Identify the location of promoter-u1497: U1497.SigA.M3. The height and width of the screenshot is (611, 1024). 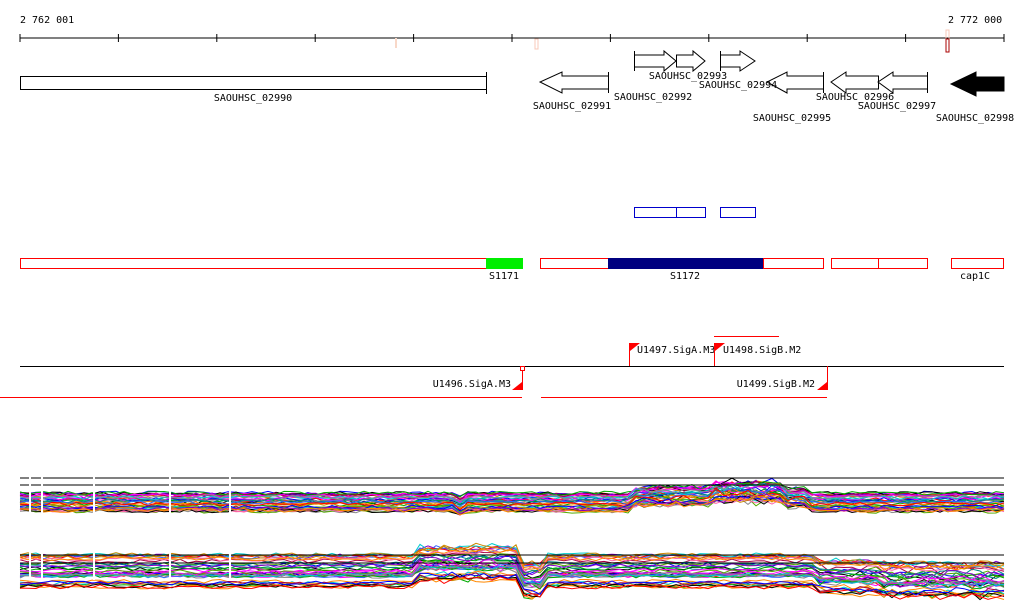
(672, 354).